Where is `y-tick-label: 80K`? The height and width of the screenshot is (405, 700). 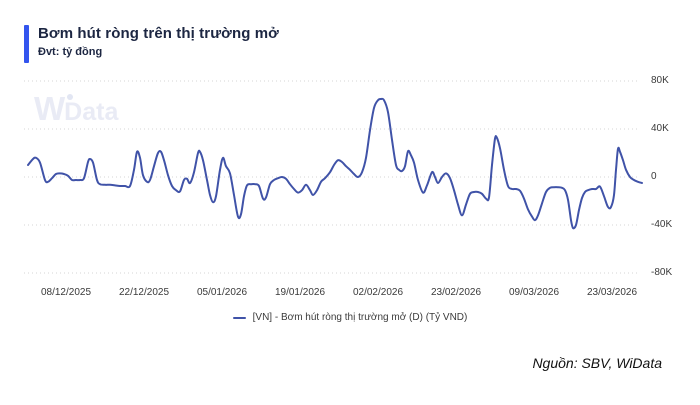 y-tick-label: 80K is located at coordinates (660, 80).